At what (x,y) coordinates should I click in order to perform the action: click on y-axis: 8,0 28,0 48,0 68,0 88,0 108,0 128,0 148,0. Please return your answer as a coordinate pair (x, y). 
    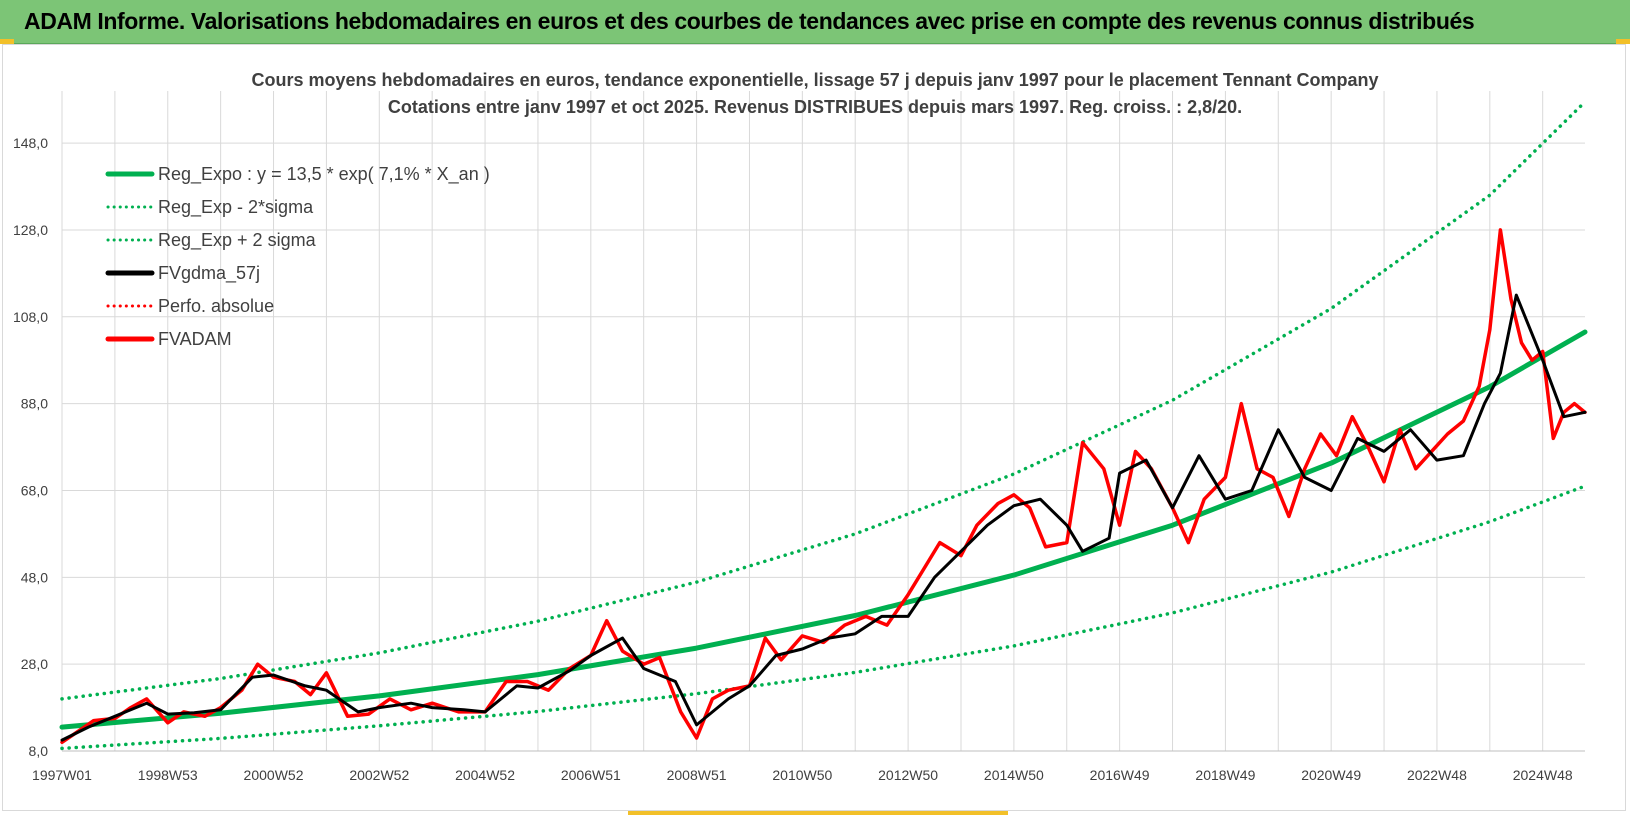
    Looking at the image, I should click on (30, 447).